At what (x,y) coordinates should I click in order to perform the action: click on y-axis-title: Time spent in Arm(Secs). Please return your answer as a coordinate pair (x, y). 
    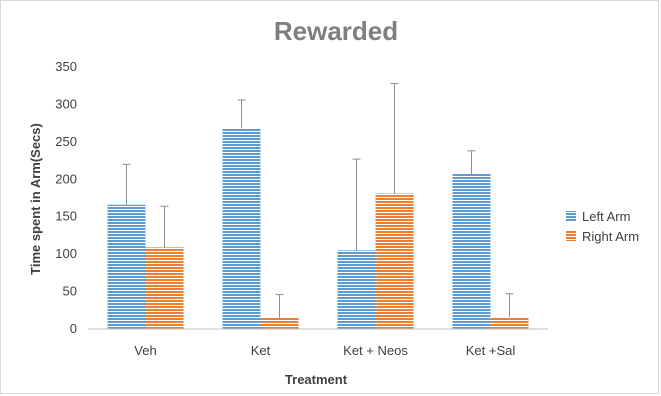
    Looking at the image, I should click on (35, 199).